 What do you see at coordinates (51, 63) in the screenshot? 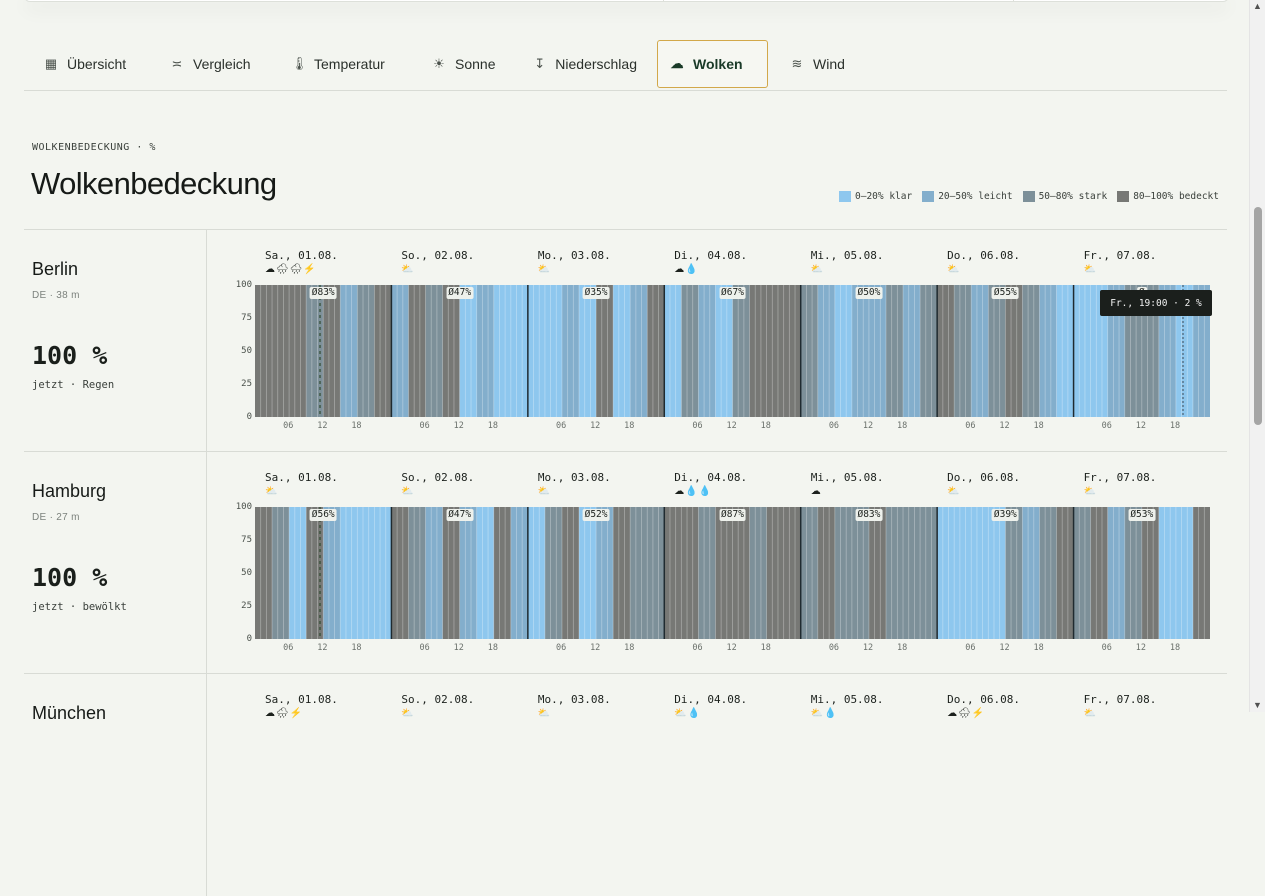
I see `table-icon: ▦` at bounding box center [51, 63].